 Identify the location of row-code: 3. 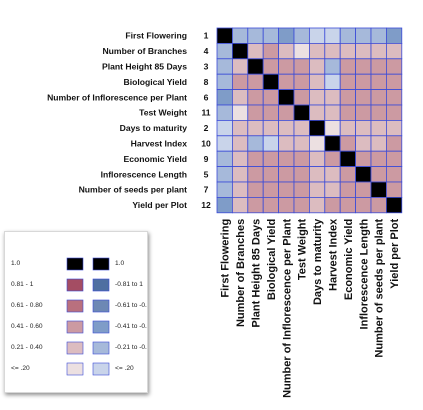
(206, 67).